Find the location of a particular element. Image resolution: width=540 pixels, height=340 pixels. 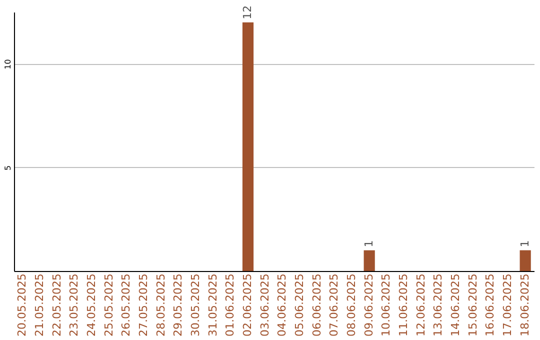

x-tick-label: 30.05.2025 is located at coordinates (195, 305).